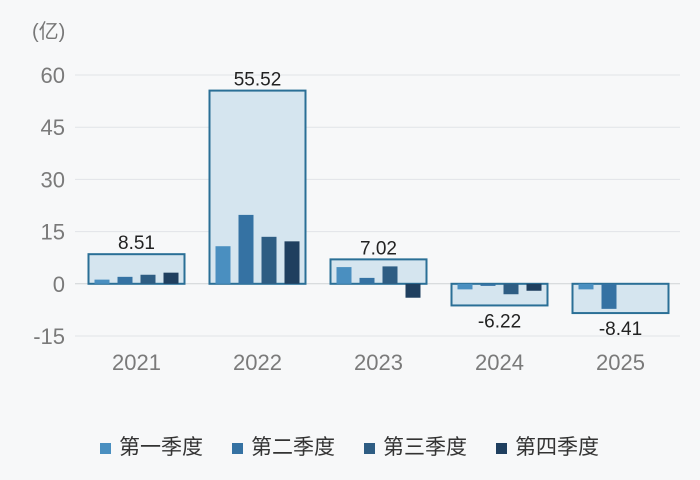  Describe the element at coordinates (53, 179) in the screenshot. I see `y-tick-label: 30` at that location.